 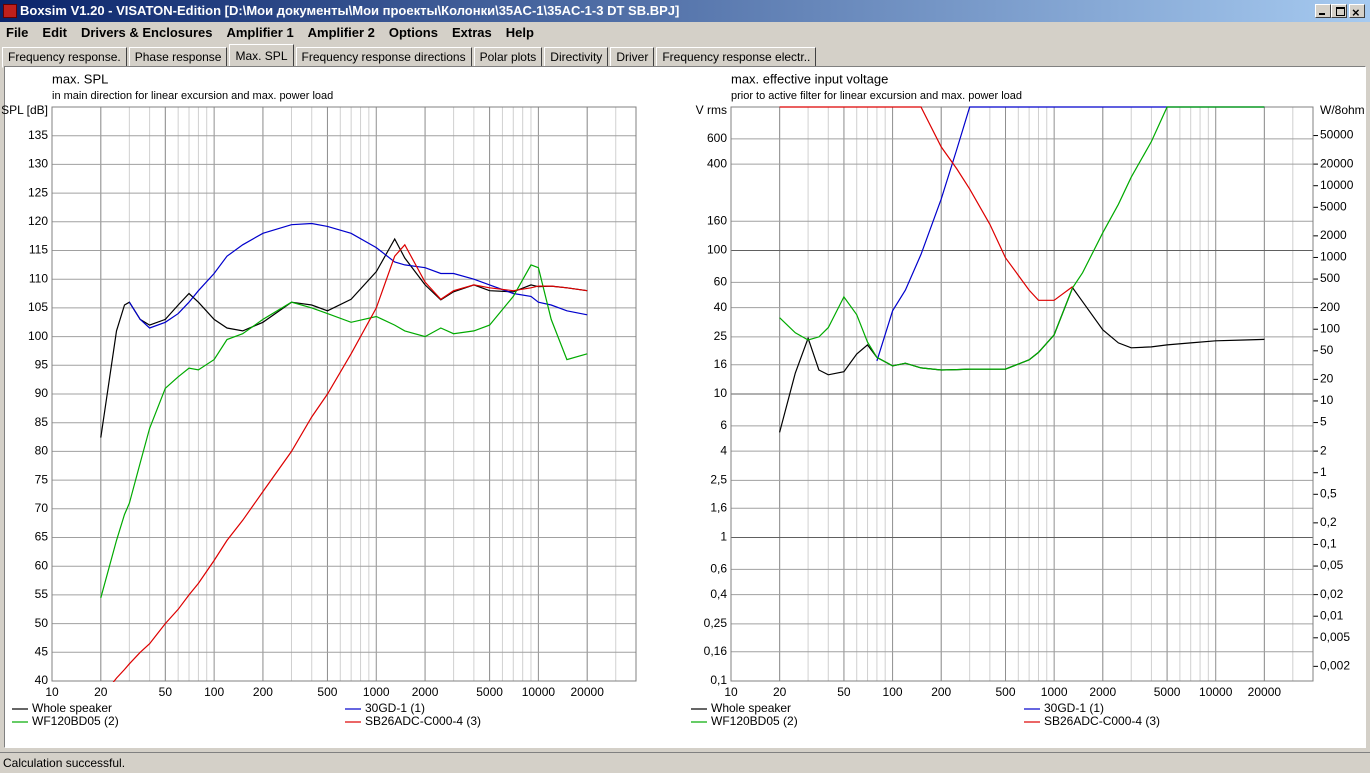 What do you see at coordinates (721, 364) in the screenshot?
I see `y-tick-label: 16` at bounding box center [721, 364].